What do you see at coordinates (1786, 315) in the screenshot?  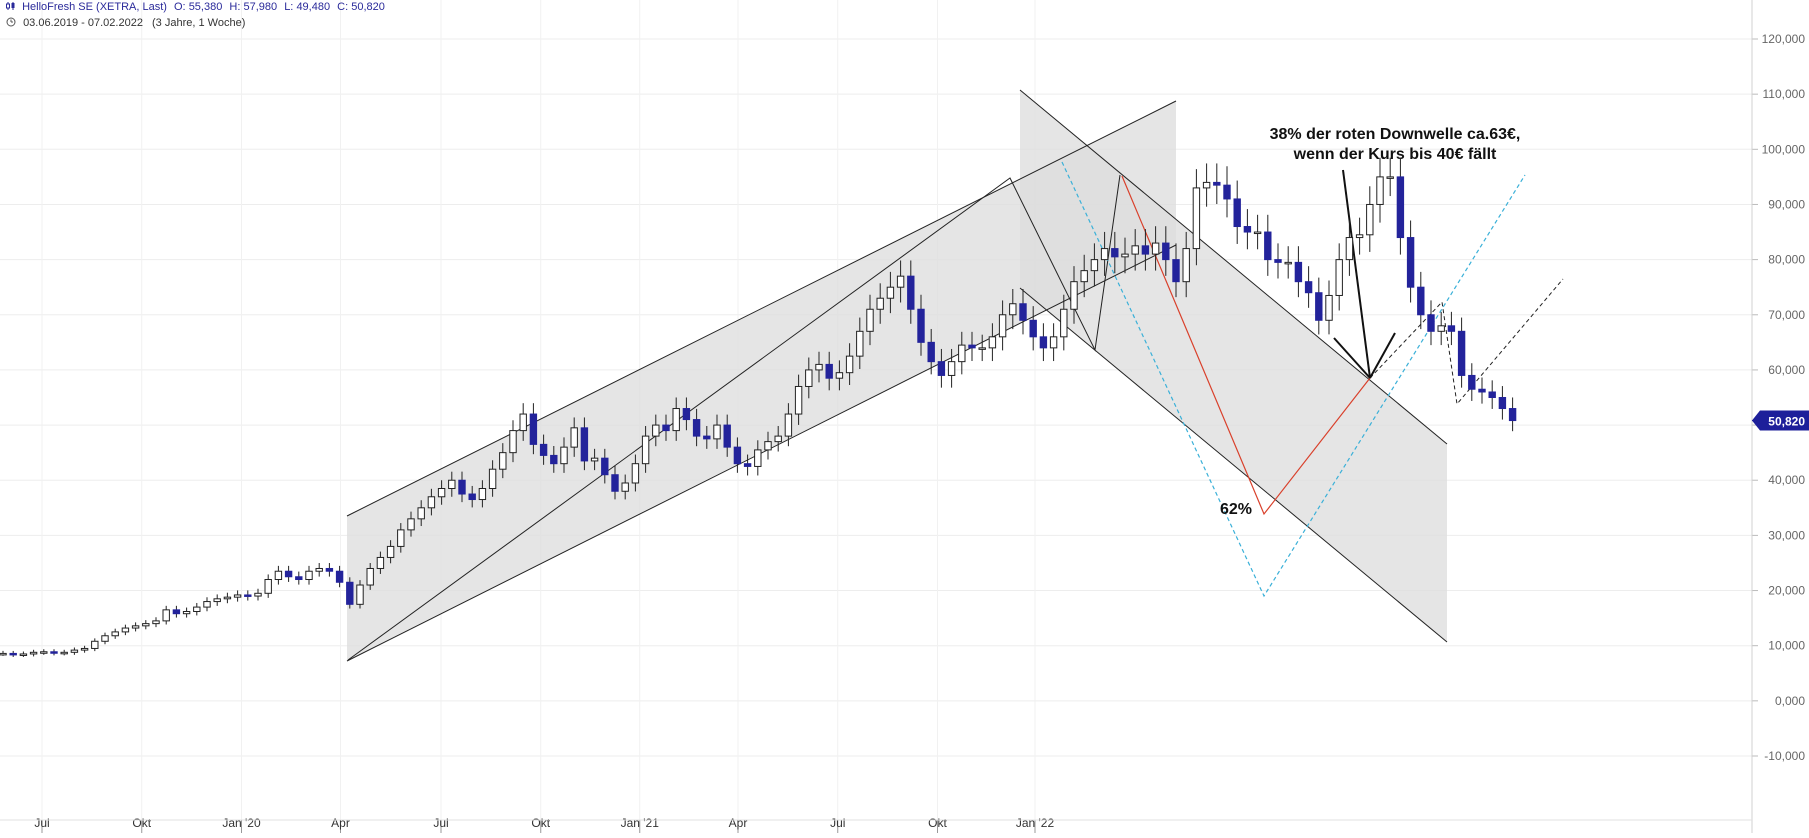 I see `y-tick-label: 70,000` at bounding box center [1786, 315].